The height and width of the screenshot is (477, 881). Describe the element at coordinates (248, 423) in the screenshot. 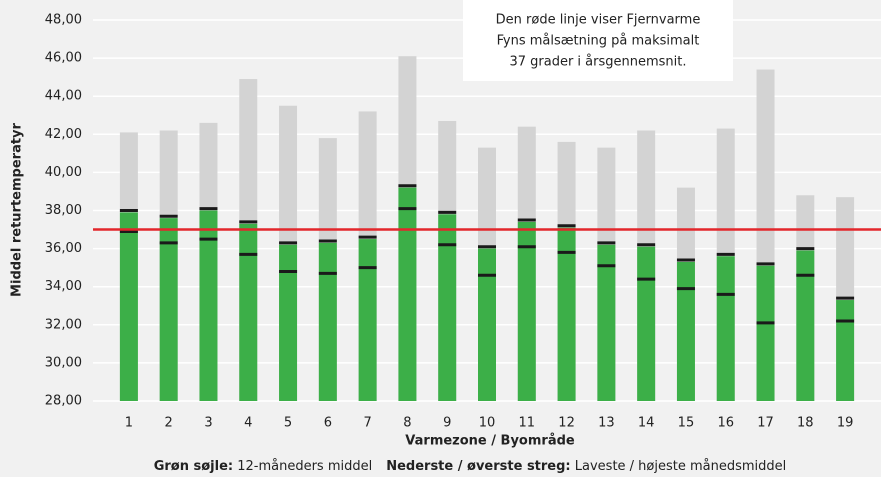

I see `x-tick-label: 4` at that location.